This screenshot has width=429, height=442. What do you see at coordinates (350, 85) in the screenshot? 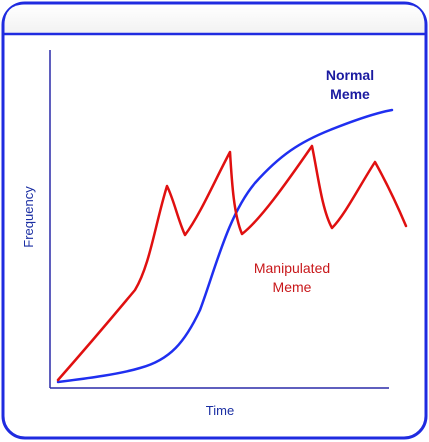
I see `normal-meme-label: Normal Meme` at bounding box center [350, 85].